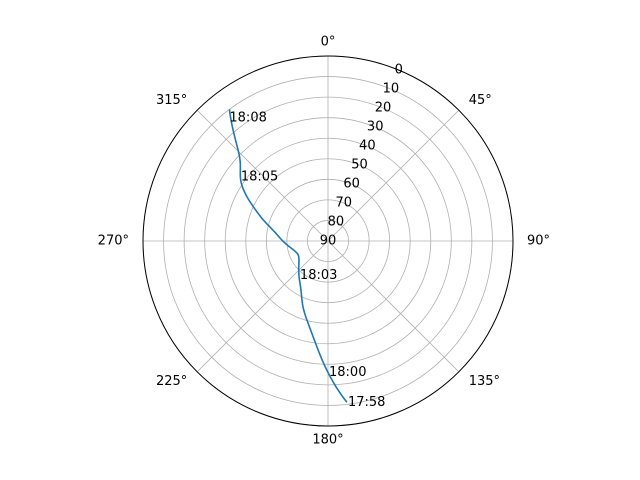  I want to click on angle-tick-225: 225°, so click(171, 381).